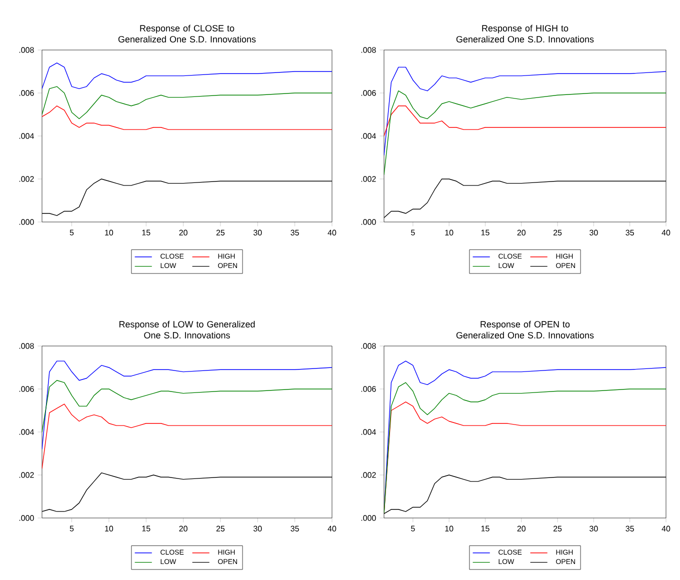  Describe the element at coordinates (187, 329) in the screenshot. I see `chart-title: Response of LOW to Generalized One S.D. Innovations` at that location.